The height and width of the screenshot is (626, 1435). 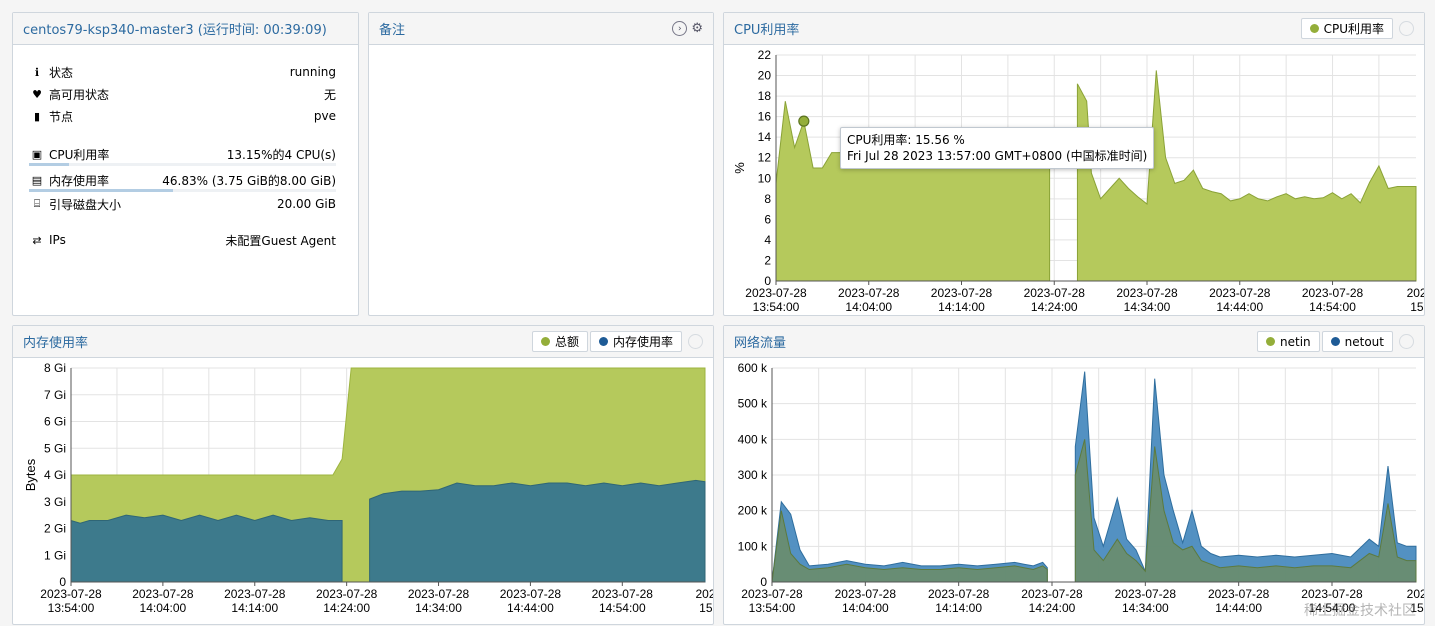 What do you see at coordinates (1074, 29) in the screenshot?
I see `cpu-panel-header: CPU利用率 CPU利用率` at bounding box center [1074, 29].